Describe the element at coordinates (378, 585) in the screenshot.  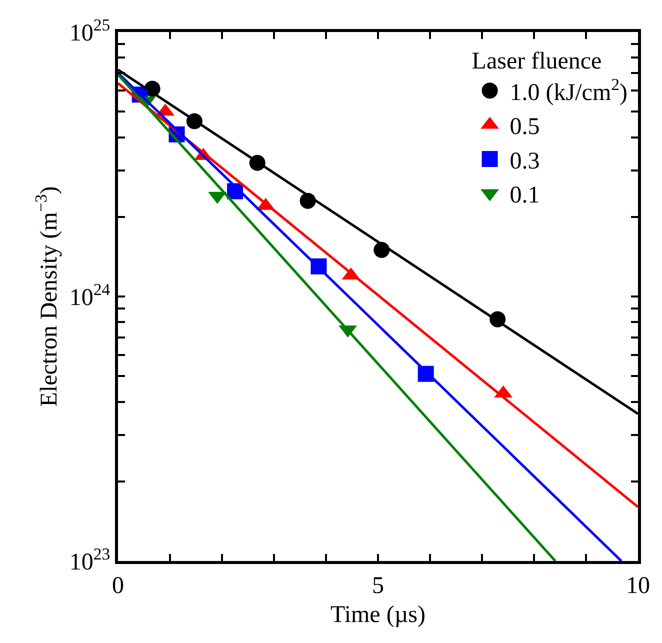
I see `x-tick-label: 5` at that location.